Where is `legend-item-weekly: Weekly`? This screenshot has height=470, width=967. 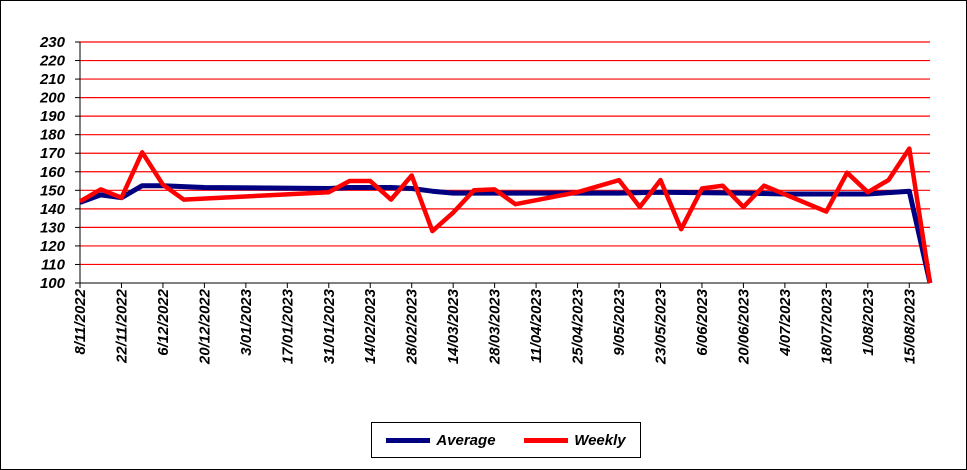
legend-item-weekly: Weekly is located at coordinates (575, 440).